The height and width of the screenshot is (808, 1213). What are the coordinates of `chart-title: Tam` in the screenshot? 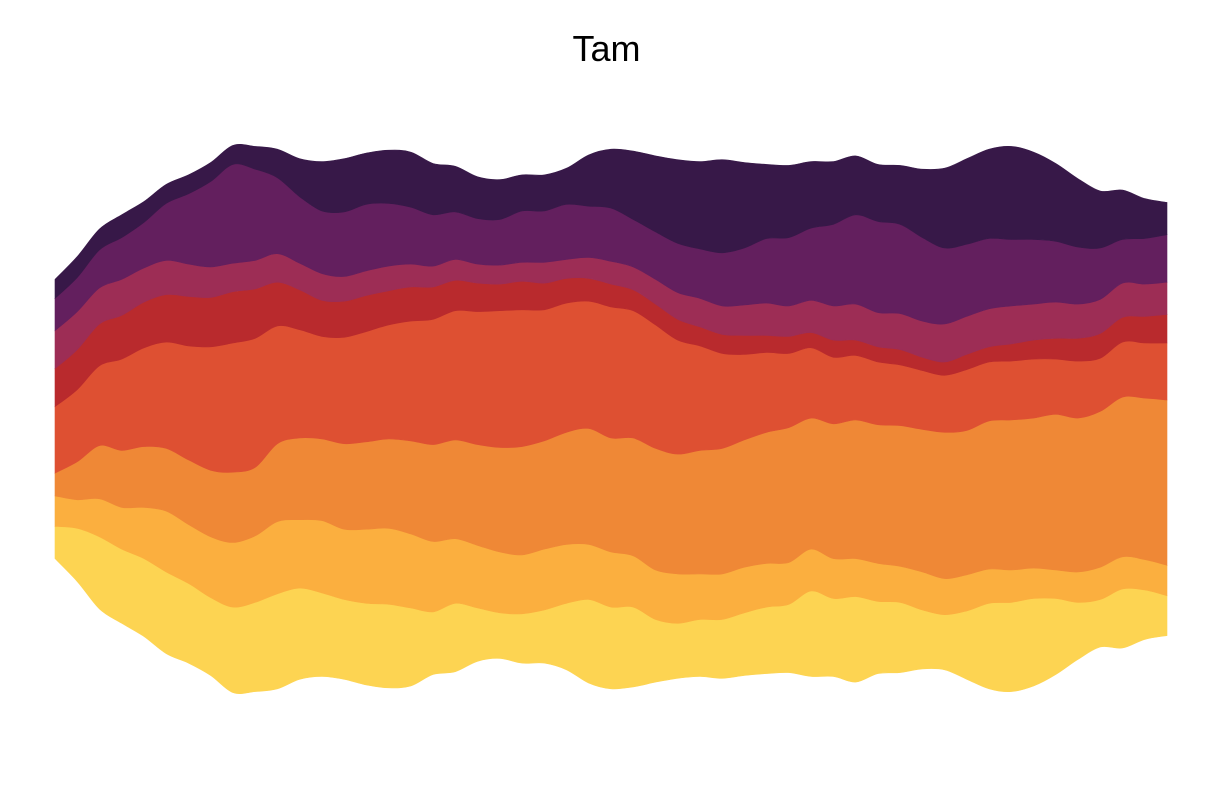 It's located at (606, 48).